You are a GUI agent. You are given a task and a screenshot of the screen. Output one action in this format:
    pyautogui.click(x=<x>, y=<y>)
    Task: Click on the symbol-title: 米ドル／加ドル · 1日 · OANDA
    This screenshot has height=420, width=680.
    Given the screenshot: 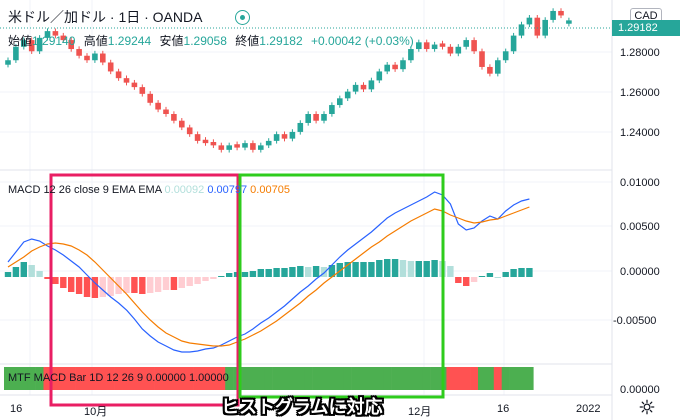 What is the action you would take?
    pyautogui.click(x=105, y=17)
    